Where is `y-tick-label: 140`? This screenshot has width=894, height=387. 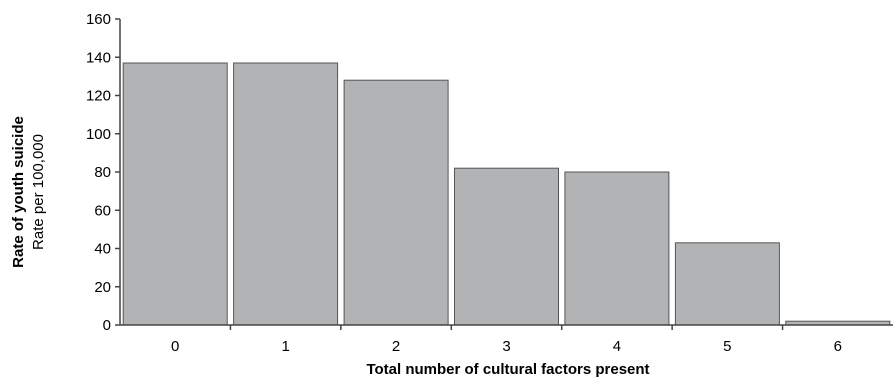
y-tick-label: 140 is located at coordinates (98, 57).